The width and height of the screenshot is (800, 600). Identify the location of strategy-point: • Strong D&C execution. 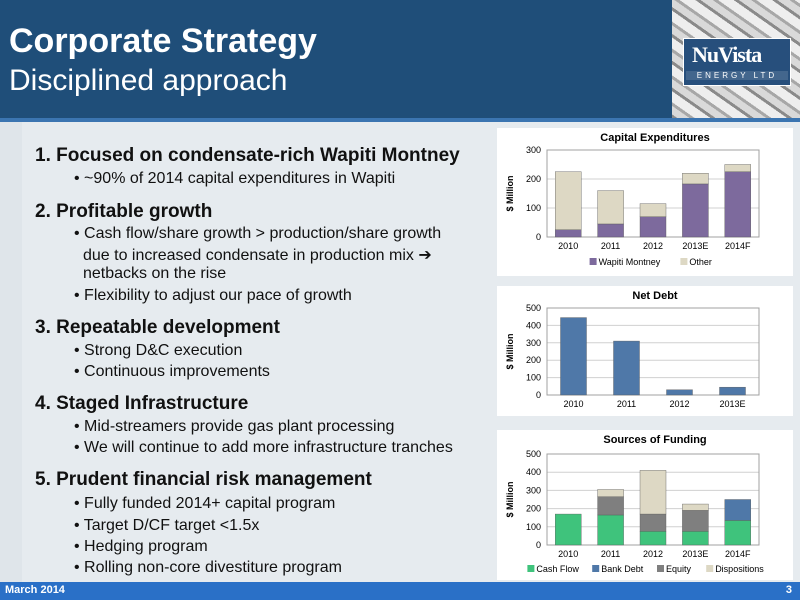
(158, 350).